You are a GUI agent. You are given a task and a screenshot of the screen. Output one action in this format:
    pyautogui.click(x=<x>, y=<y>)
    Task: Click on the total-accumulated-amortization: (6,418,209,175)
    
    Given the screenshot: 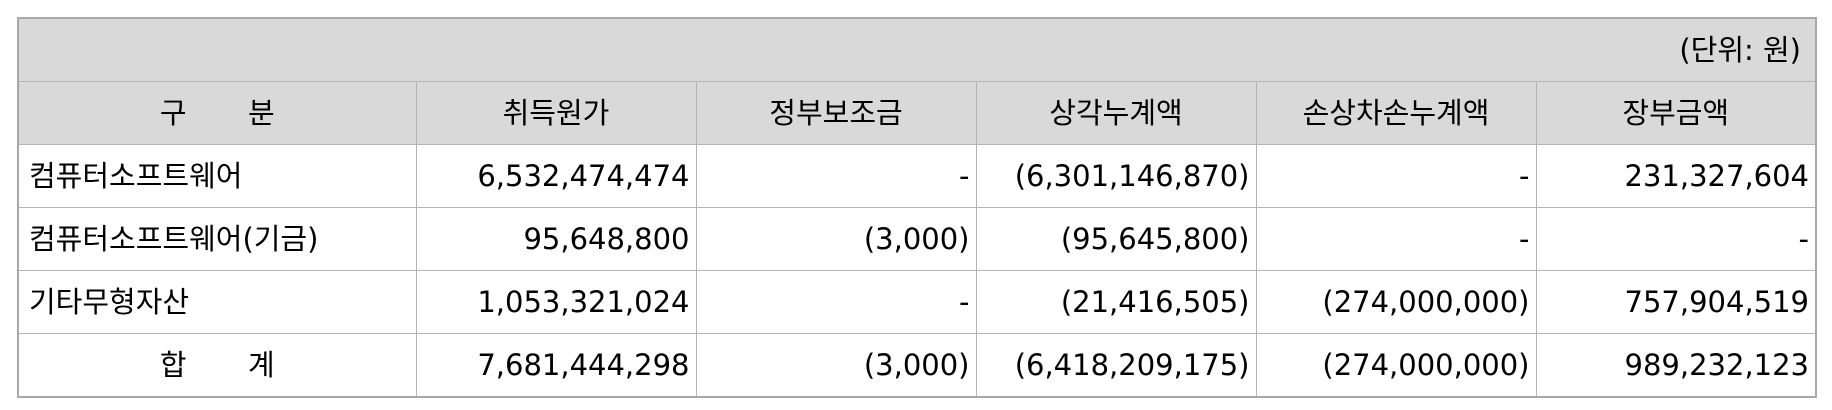 What is the action you would take?
    pyautogui.click(x=1116, y=365)
    